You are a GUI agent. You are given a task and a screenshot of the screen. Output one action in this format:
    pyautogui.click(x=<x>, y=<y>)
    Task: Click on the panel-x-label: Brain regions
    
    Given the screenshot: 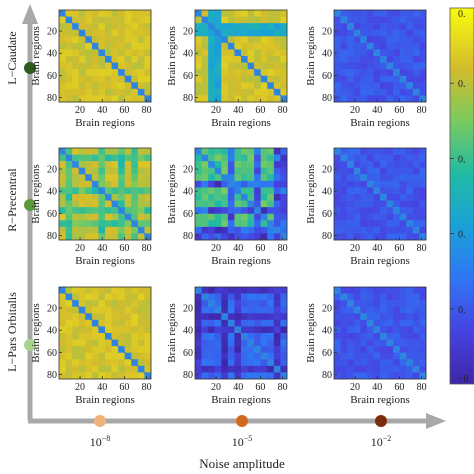 What is the action you would take?
    pyautogui.click(x=241, y=123)
    